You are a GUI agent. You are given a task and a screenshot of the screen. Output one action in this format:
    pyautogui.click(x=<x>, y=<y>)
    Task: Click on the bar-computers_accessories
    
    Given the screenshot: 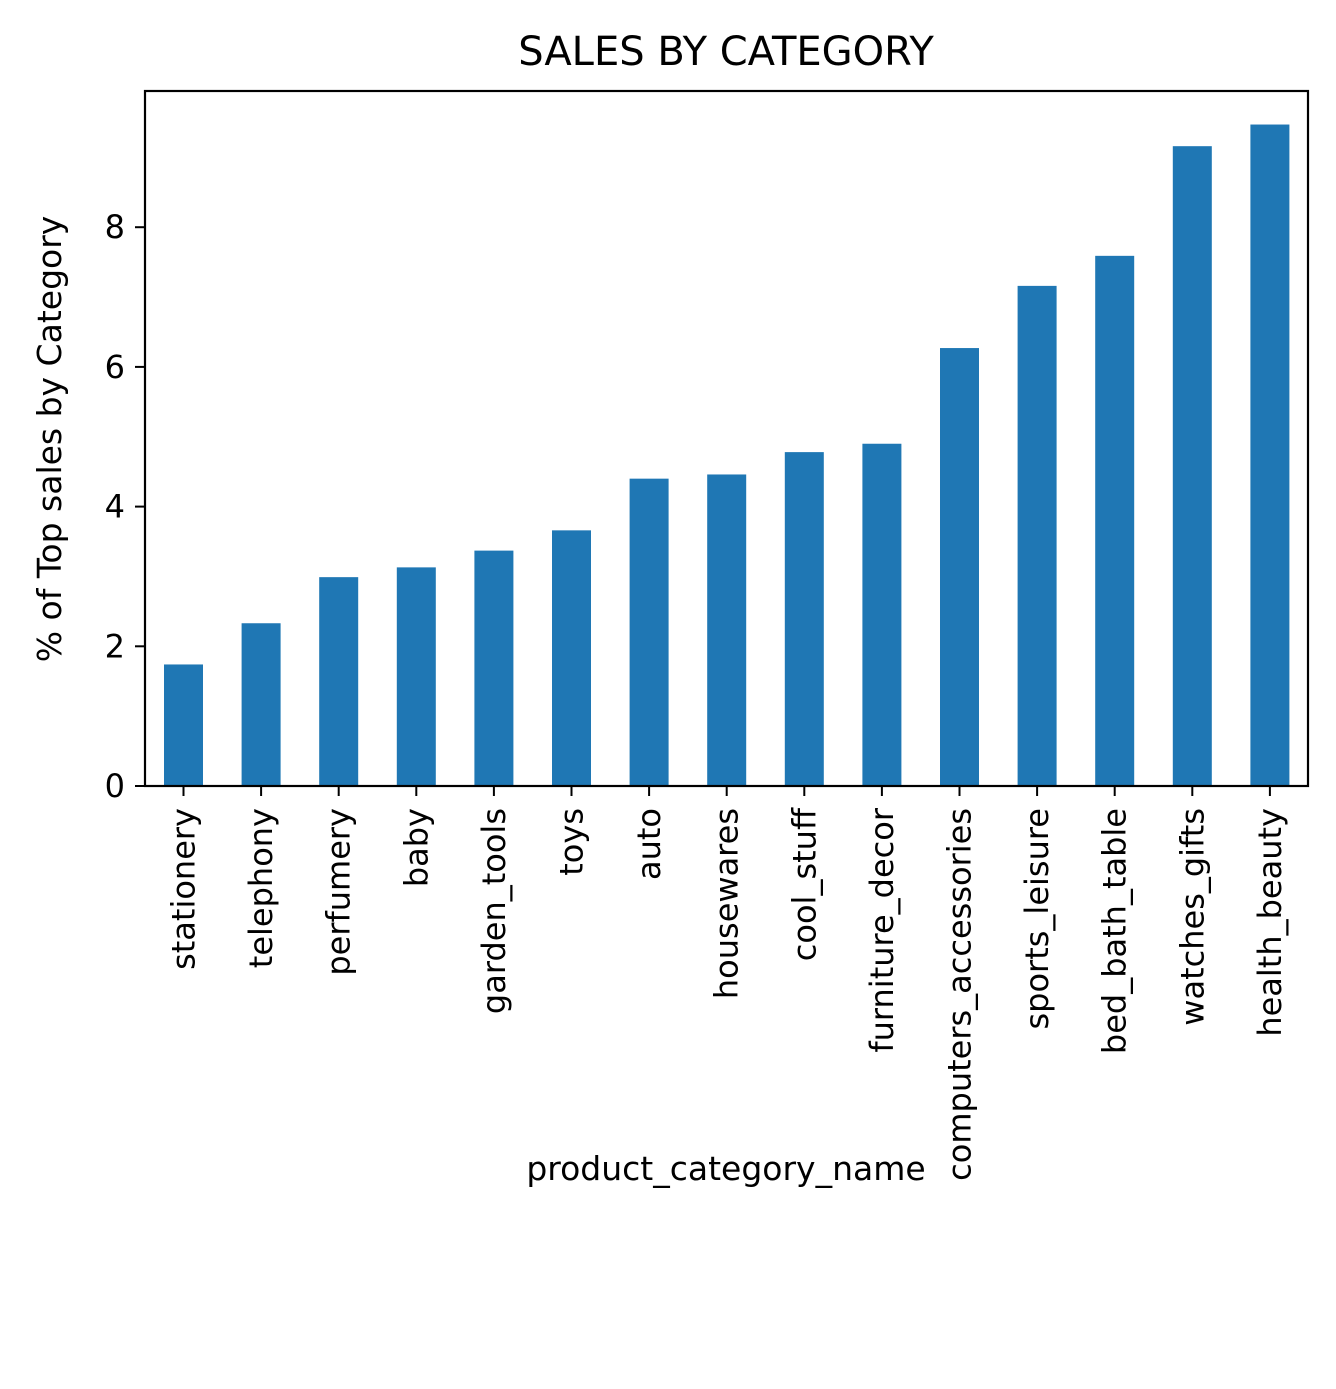 What is the action you would take?
    pyautogui.click(x=959, y=567)
    